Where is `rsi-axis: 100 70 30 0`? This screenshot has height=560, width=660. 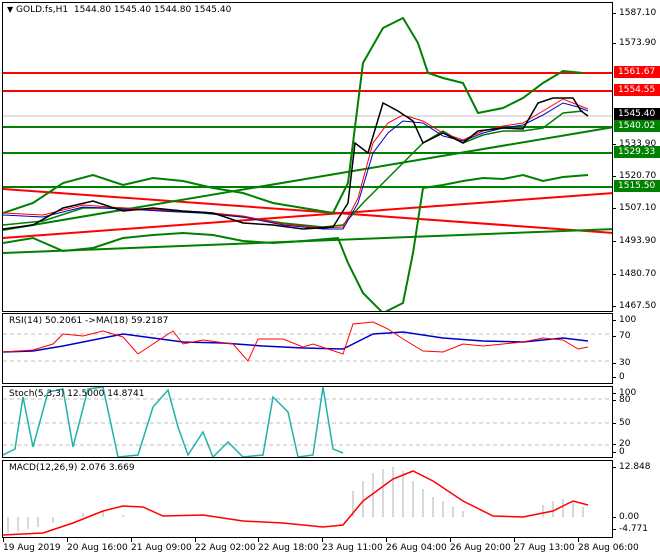
rsi-axis: 100 70 30 0 is located at coordinates (635, 348).